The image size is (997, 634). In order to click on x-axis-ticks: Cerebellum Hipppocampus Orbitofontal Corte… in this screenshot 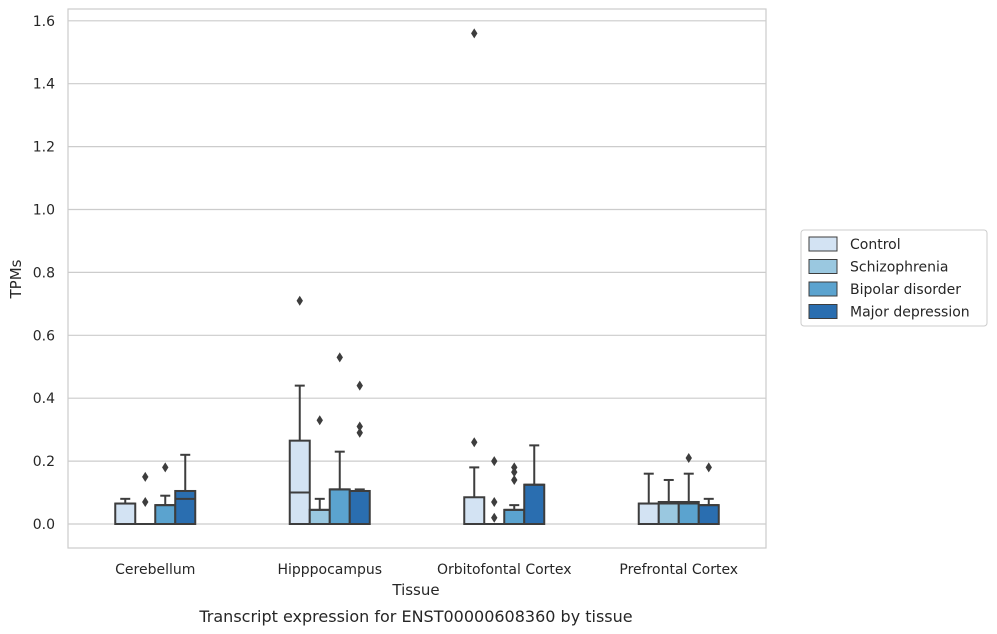, I will do `click(426, 570)`.